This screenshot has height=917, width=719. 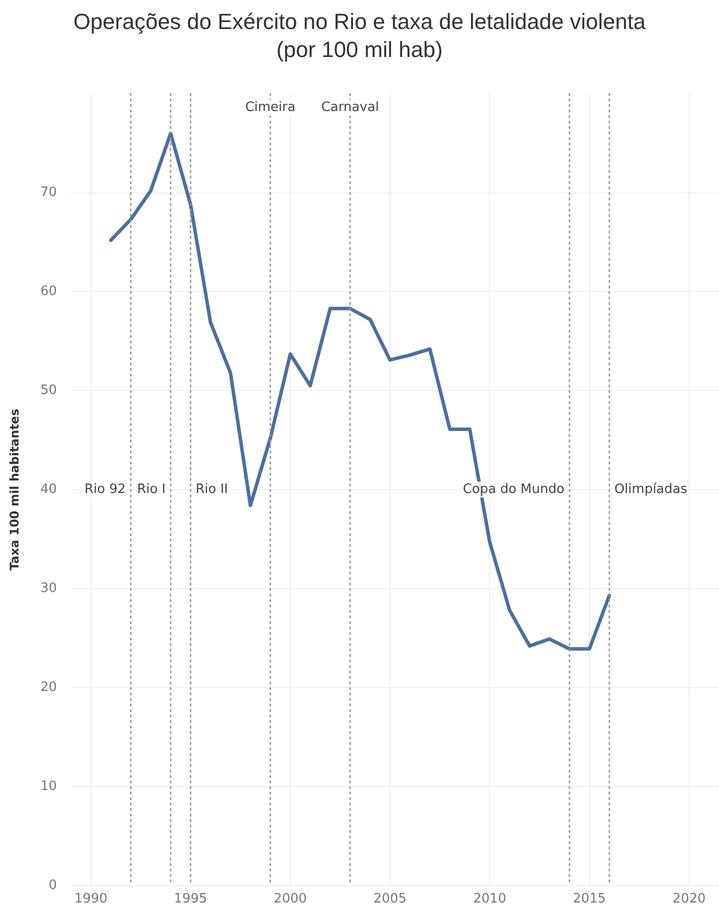 I want to click on y-tick-label: 20, so click(x=48, y=687).